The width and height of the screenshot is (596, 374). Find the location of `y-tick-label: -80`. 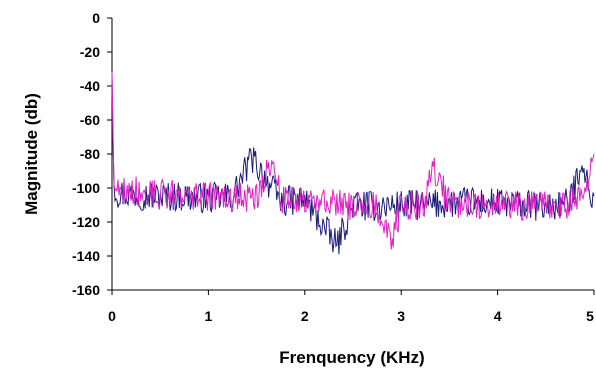

y-tick-label: -80 is located at coordinates (90, 154).